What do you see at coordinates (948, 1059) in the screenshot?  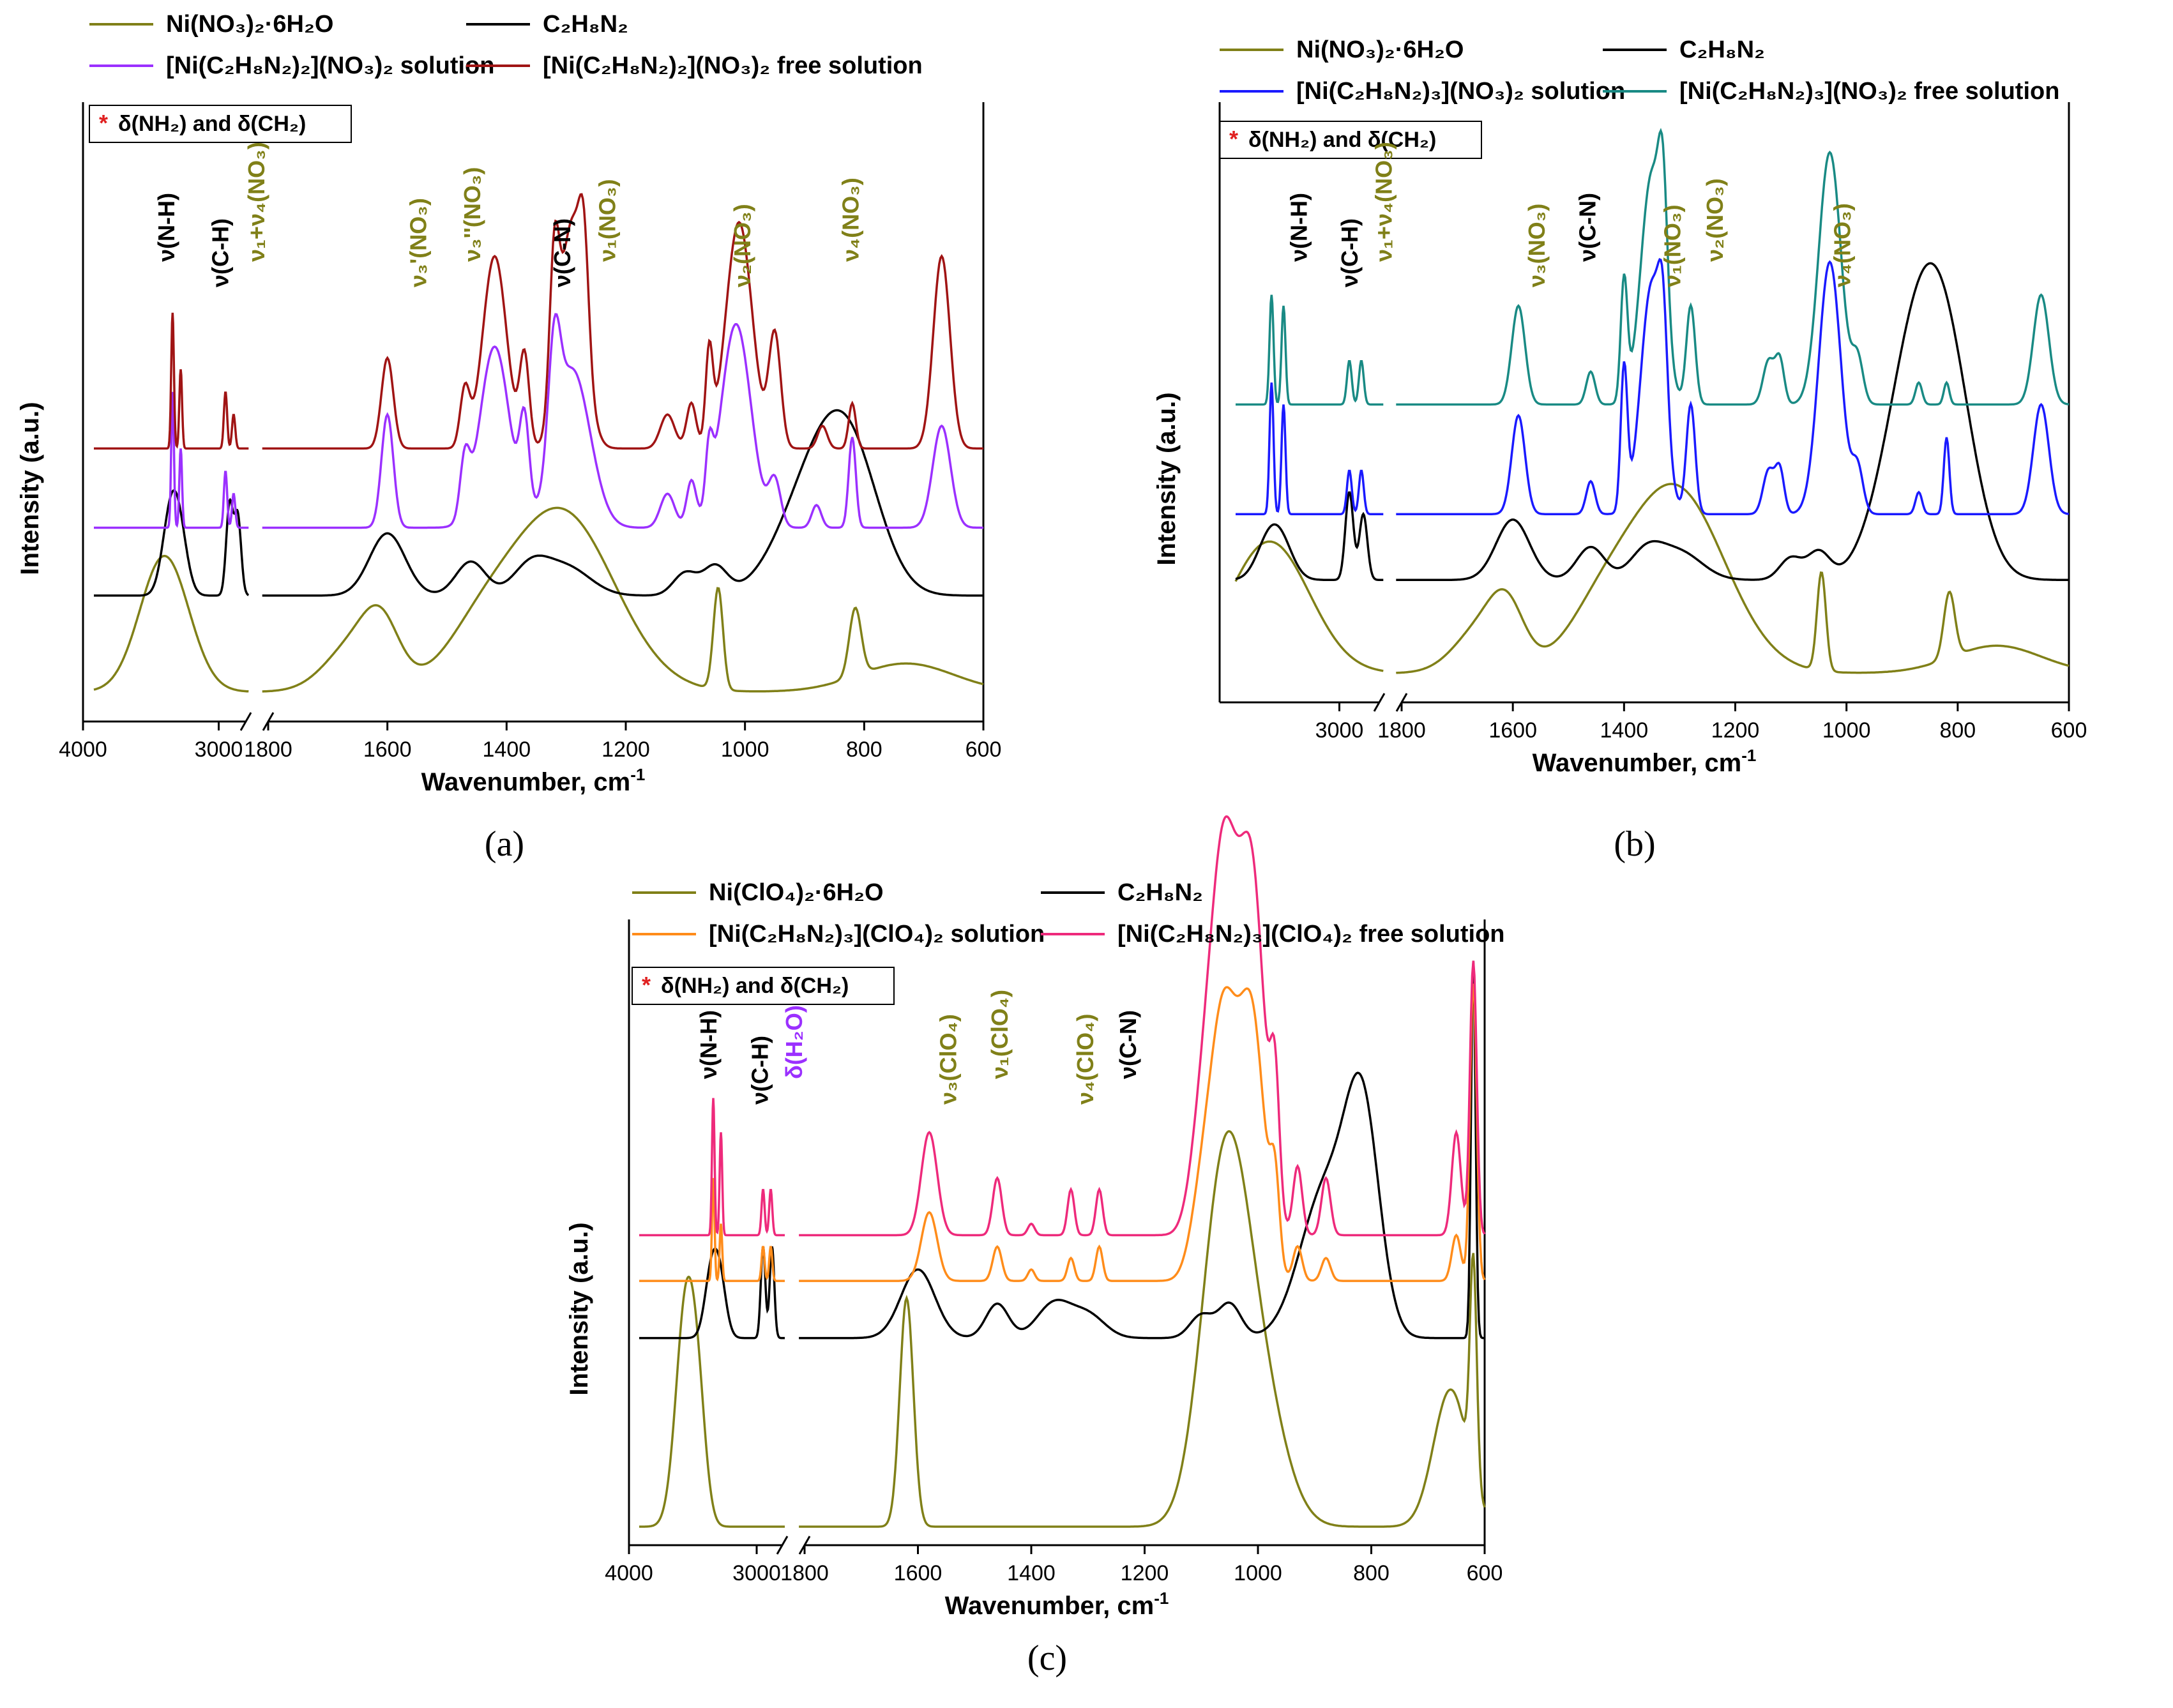 I see `band-annotation: ν₃(ClO₄)` at bounding box center [948, 1059].